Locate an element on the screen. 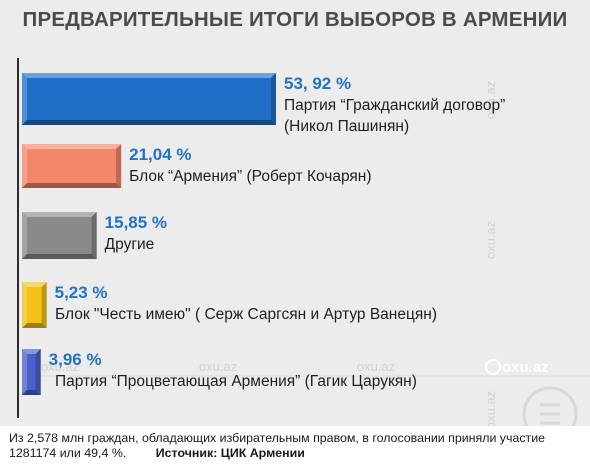 This screenshot has height=465, width=590. category-label: Блок “Армения” (Роберт Кочарян) is located at coordinates (250, 176).